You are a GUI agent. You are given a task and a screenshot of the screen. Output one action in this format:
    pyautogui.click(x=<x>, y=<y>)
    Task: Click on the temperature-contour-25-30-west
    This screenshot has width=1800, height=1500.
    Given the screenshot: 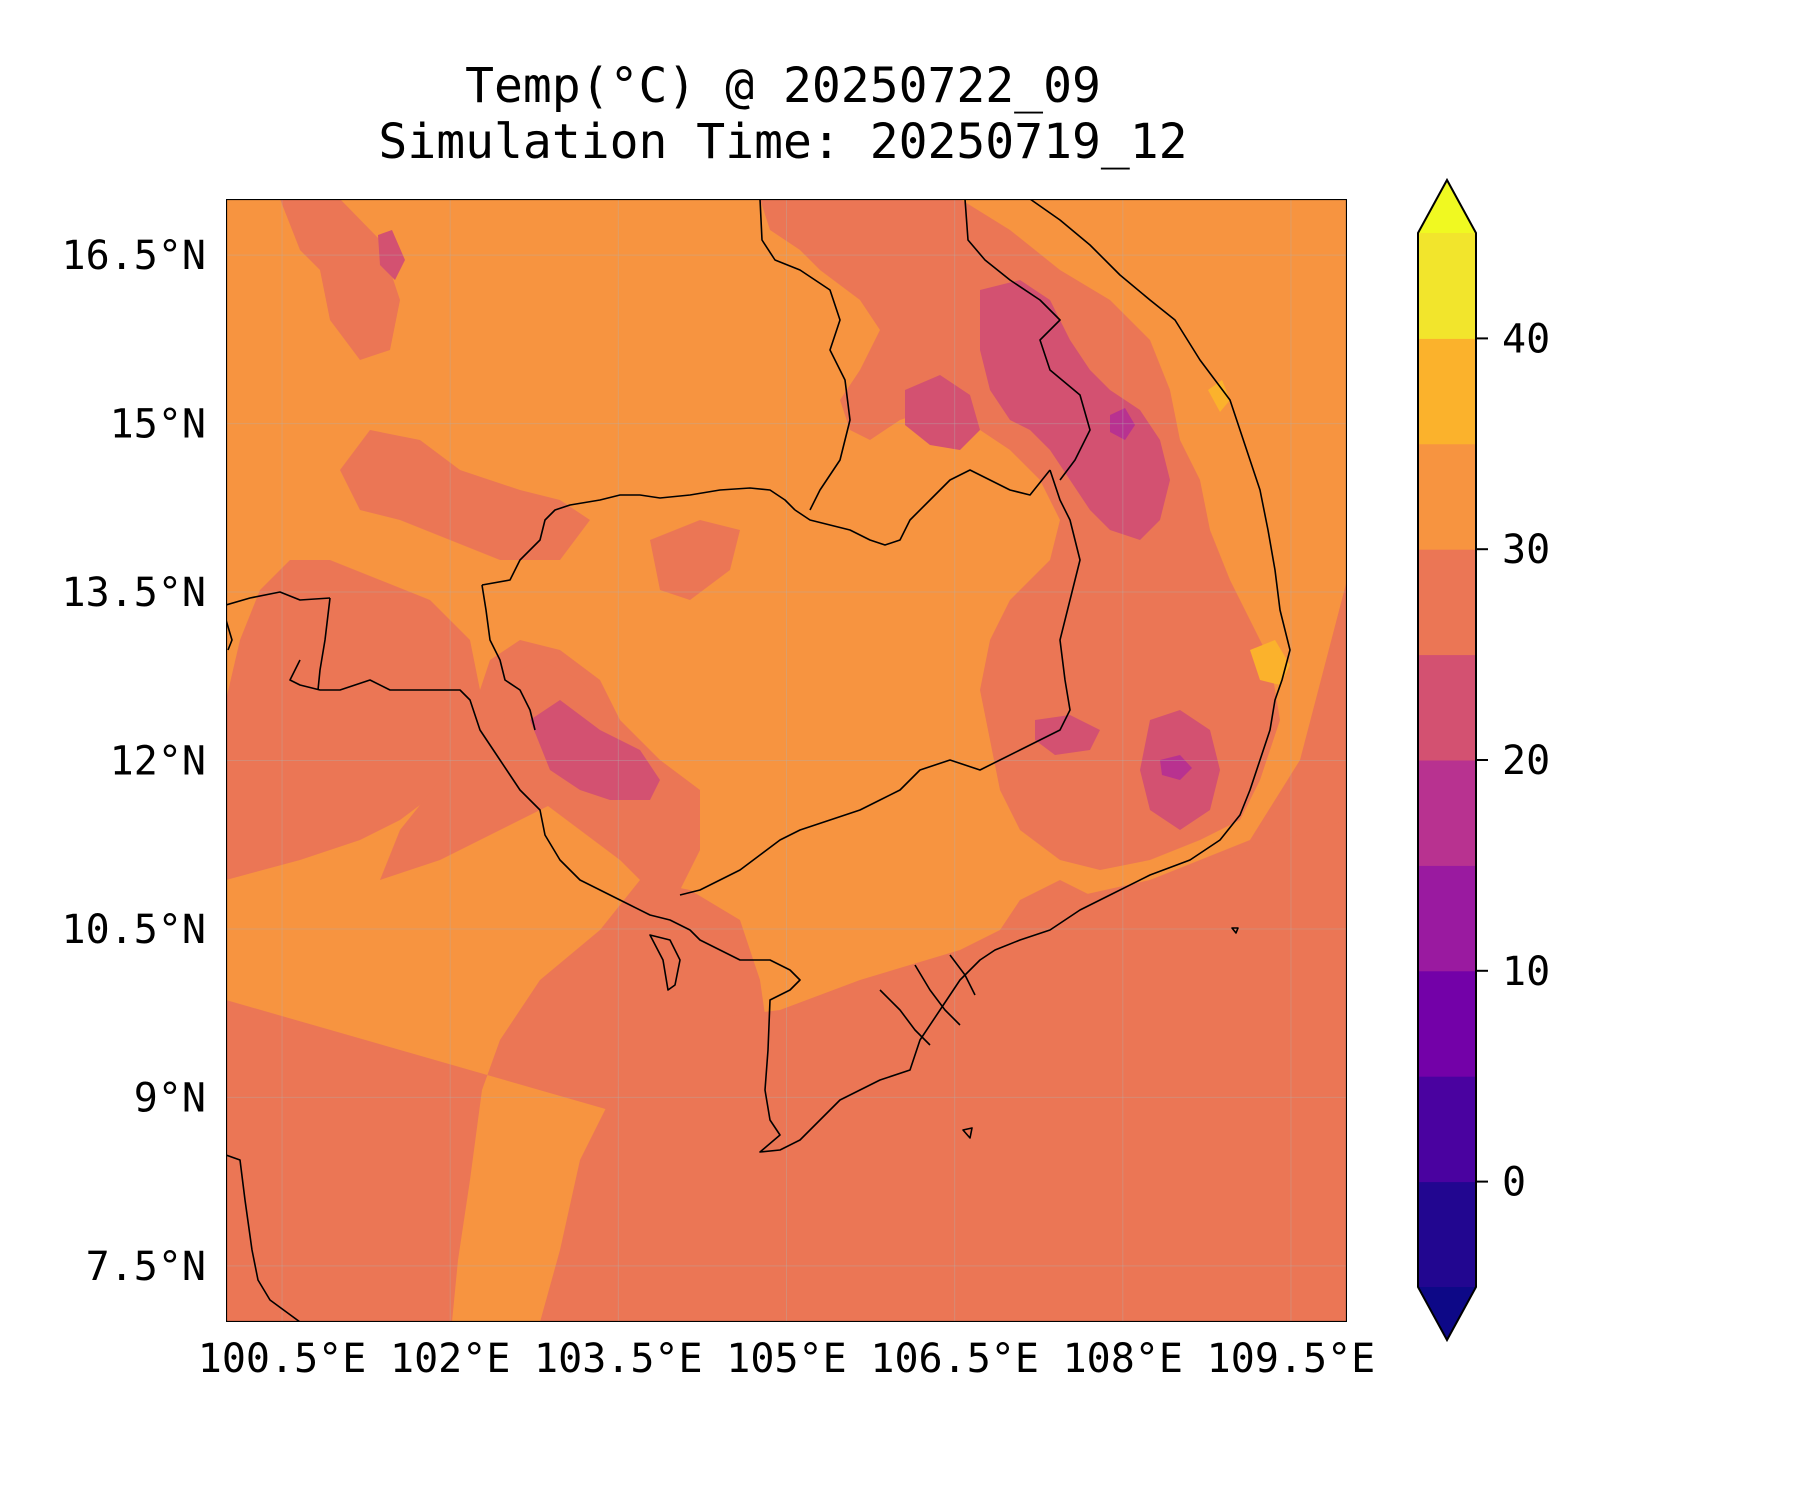 What is the action you would take?
    pyautogui.click(x=465, y=495)
    